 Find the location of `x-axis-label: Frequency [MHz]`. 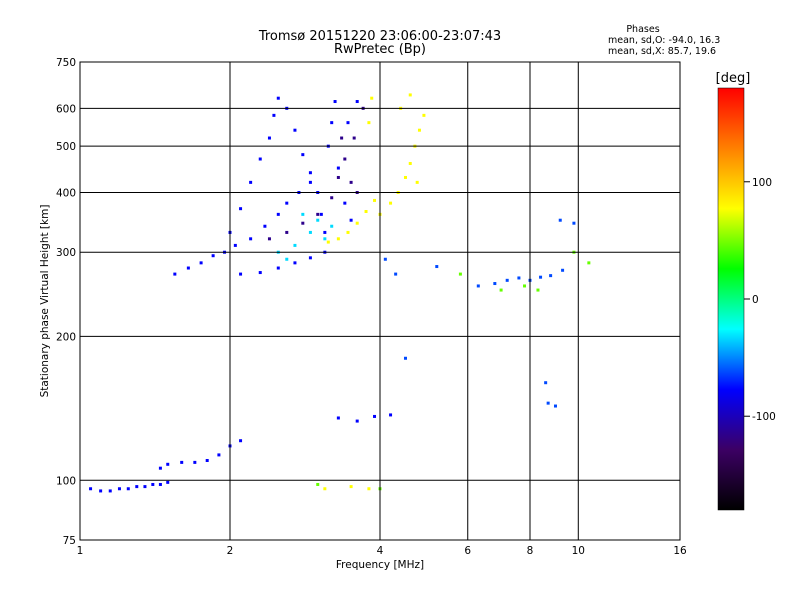

x-axis-label: Frequency [MHz] is located at coordinates (380, 565).